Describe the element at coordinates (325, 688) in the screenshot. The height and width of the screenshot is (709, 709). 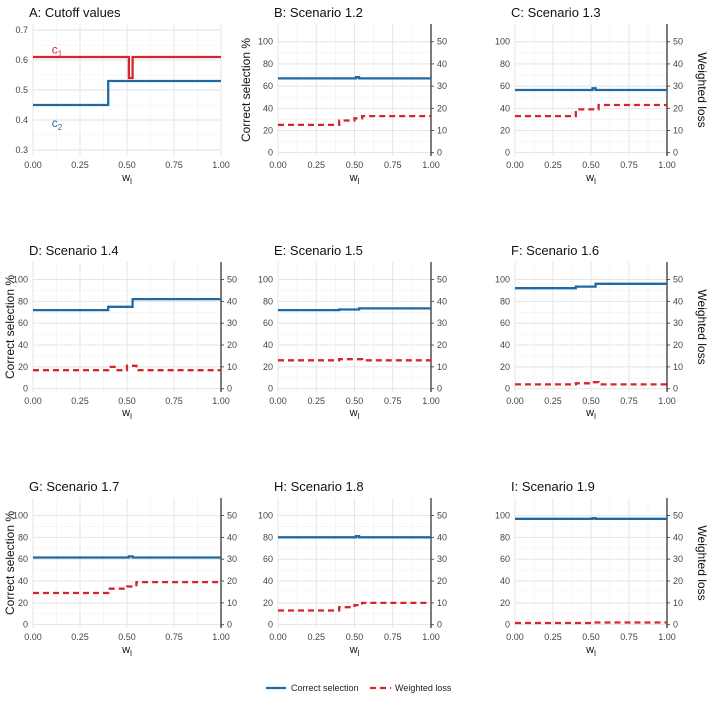
I see `legend-label-correct-selection: Correct selection` at that location.